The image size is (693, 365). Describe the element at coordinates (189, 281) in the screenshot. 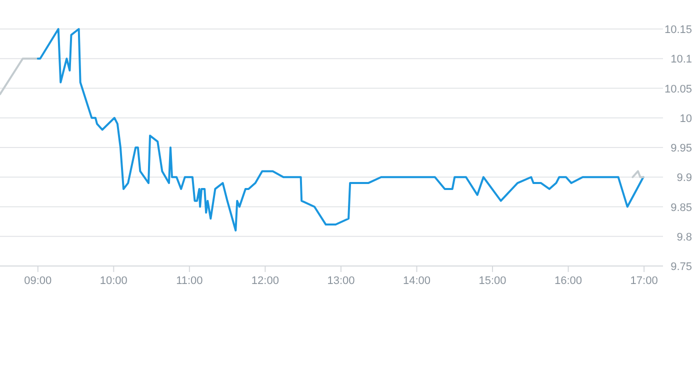

I see `x-tick-label: 11:00` at that location.